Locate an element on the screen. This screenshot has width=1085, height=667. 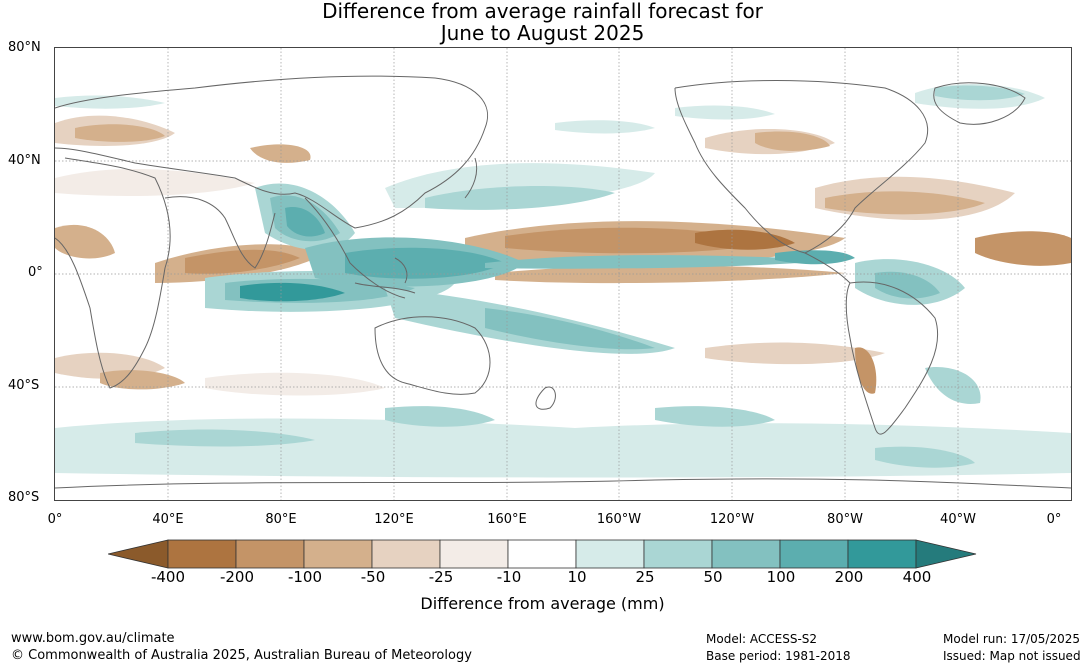
lon-label-80w: 80°W is located at coordinates (845, 519).